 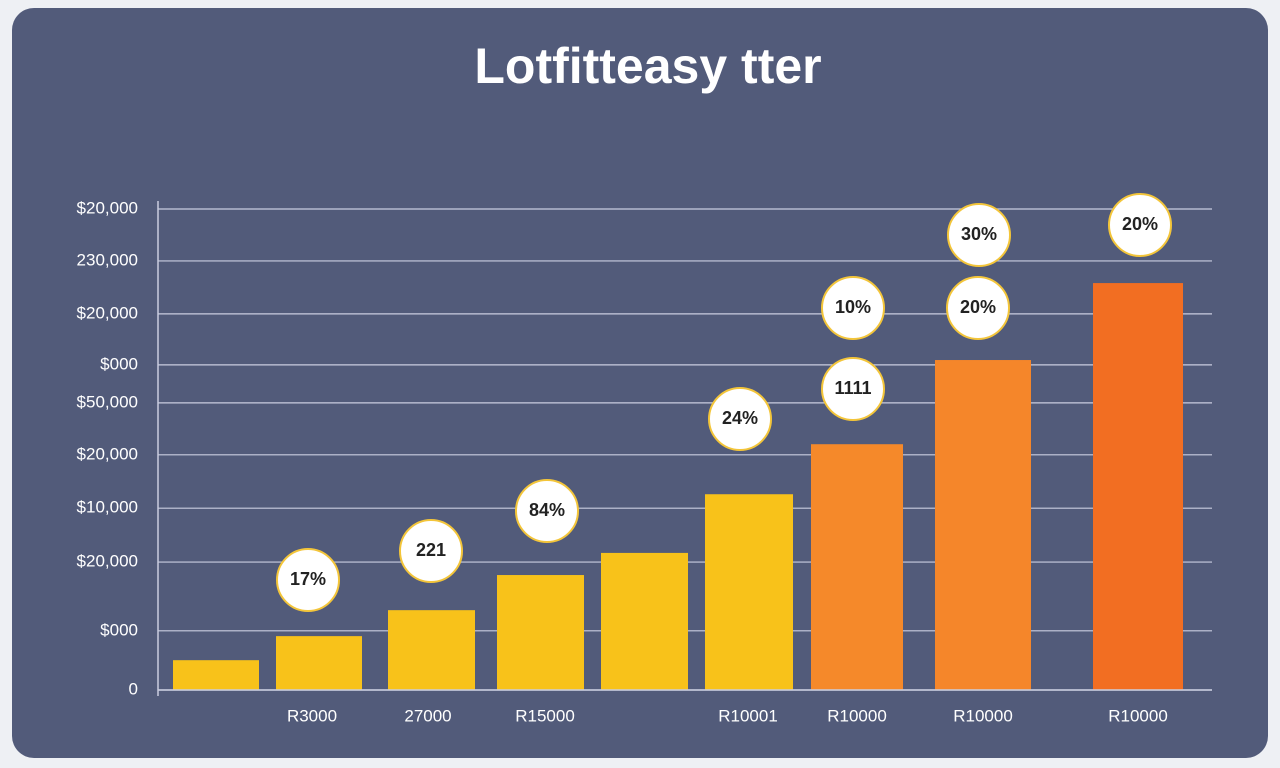 What do you see at coordinates (748, 715) in the screenshot?
I see `x-tick-label: R10001` at bounding box center [748, 715].